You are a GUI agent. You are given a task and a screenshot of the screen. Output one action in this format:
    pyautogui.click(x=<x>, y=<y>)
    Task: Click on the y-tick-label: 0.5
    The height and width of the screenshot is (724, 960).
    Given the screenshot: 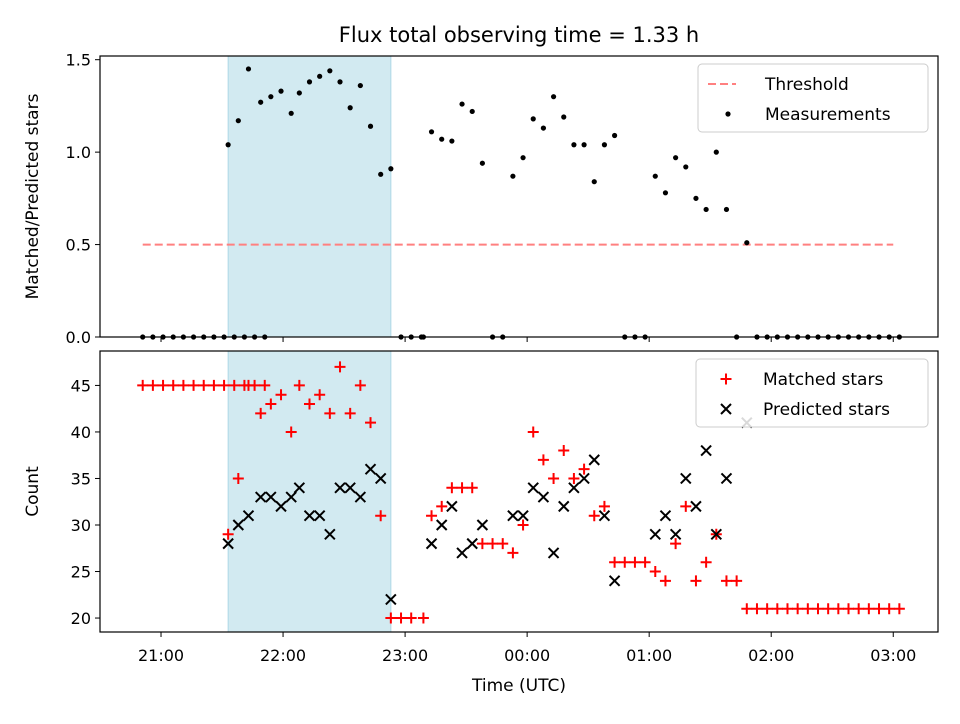 What is the action you would take?
    pyautogui.click(x=78, y=245)
    